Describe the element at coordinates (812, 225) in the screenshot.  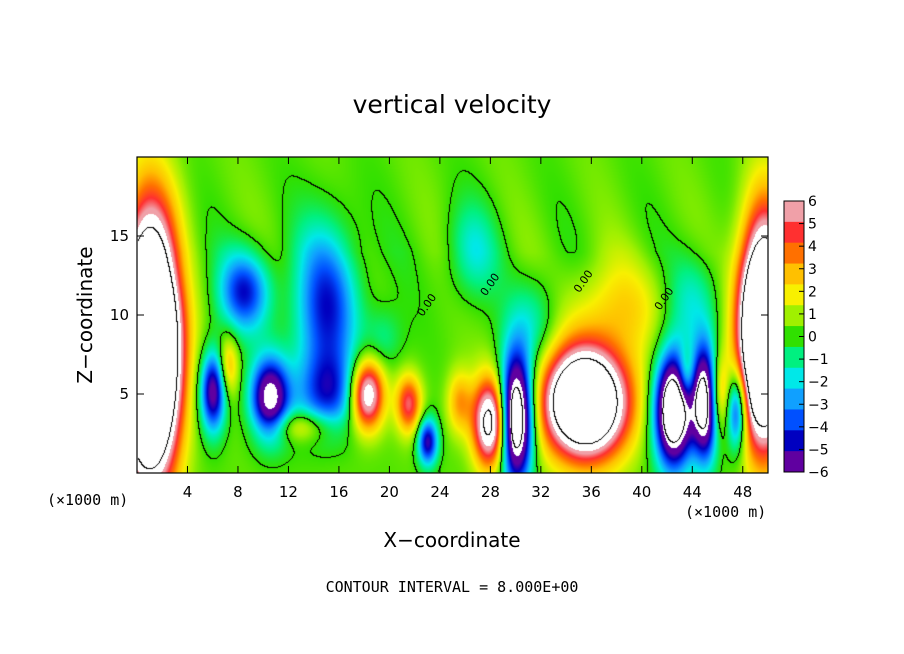
I see `colorbar-tick-label: 5` at that location.